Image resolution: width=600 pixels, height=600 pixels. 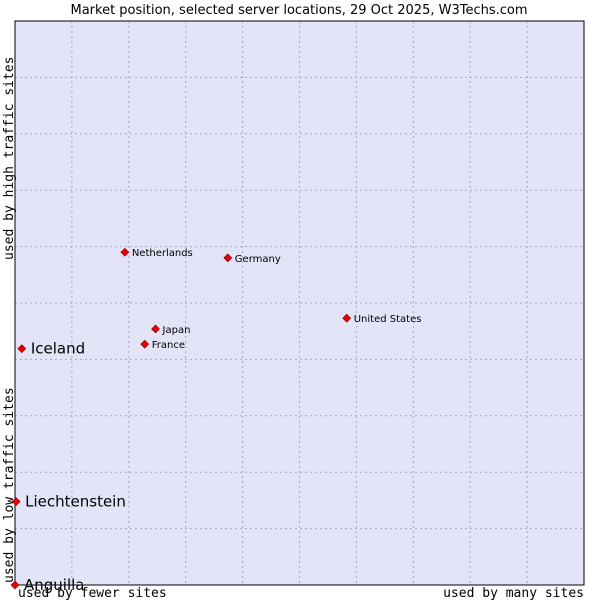 What do you see at coordinates (15, 585) in the screenshot?
I see `point-marker-anguilla` at bounding box center [15, 585].